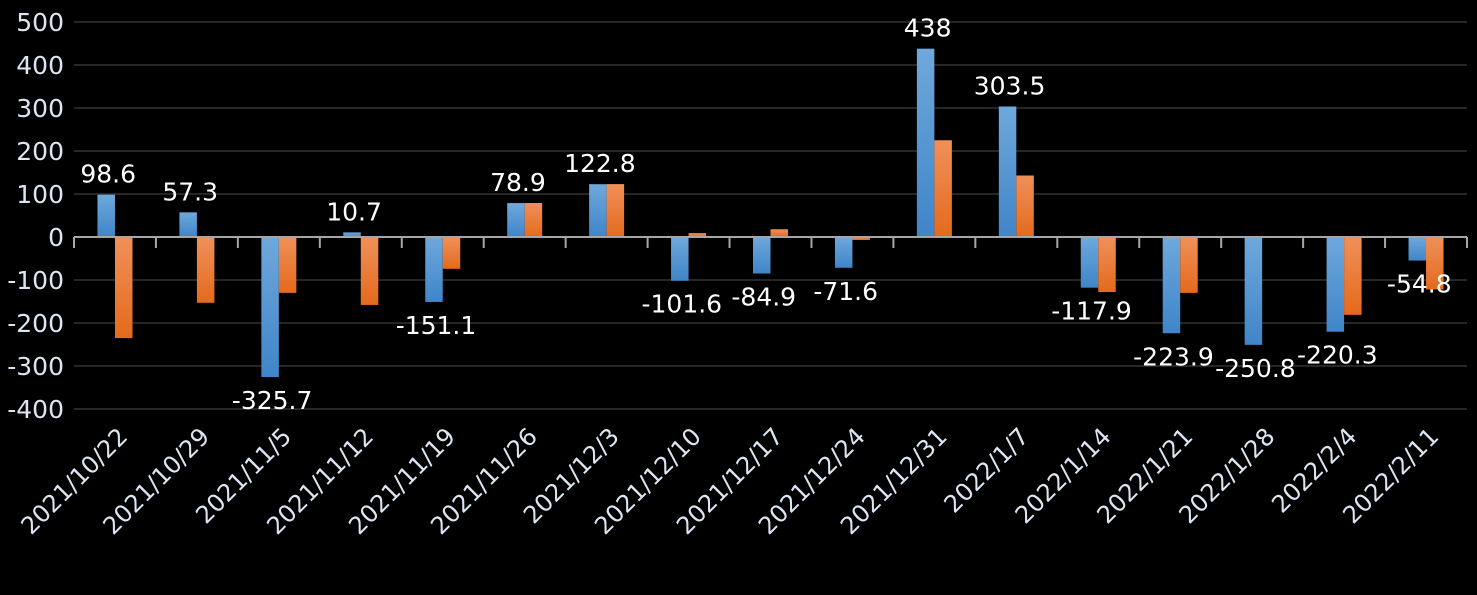 This screenshot has width=1477, height=595. I want to click on bar-series2-2021/12/3, so click(615, 210).